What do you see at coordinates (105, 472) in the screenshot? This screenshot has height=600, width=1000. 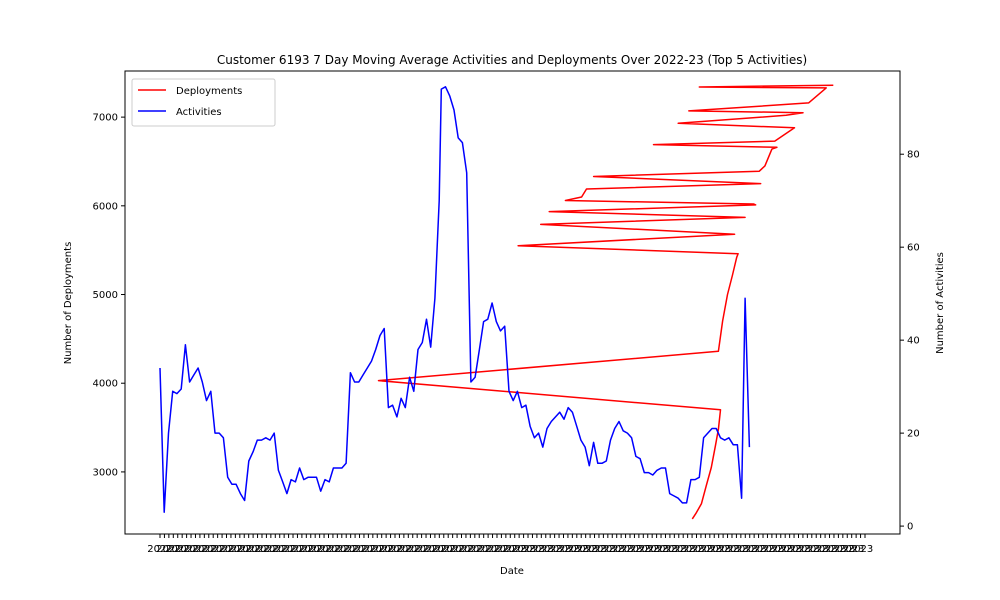 I see `y-left-tick-label: 3000` at bounding box center [105, 472].